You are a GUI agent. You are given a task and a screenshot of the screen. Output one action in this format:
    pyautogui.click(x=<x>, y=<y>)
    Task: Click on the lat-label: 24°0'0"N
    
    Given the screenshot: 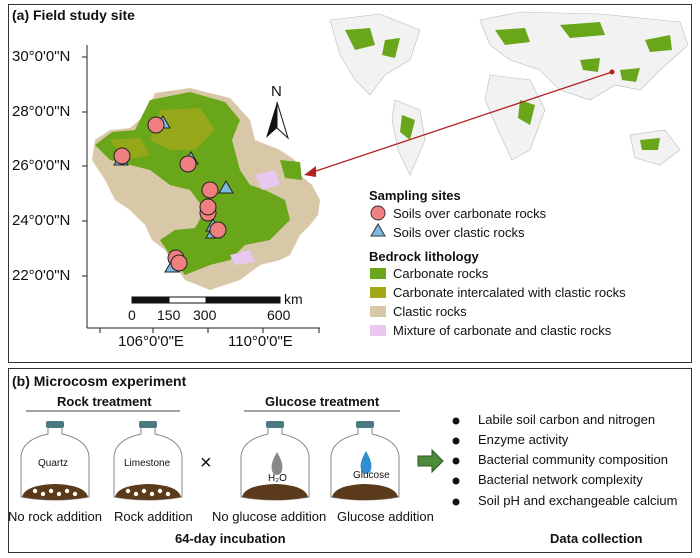 What is the action you would take?
    pyautogui.click(x=41, y=220)
    